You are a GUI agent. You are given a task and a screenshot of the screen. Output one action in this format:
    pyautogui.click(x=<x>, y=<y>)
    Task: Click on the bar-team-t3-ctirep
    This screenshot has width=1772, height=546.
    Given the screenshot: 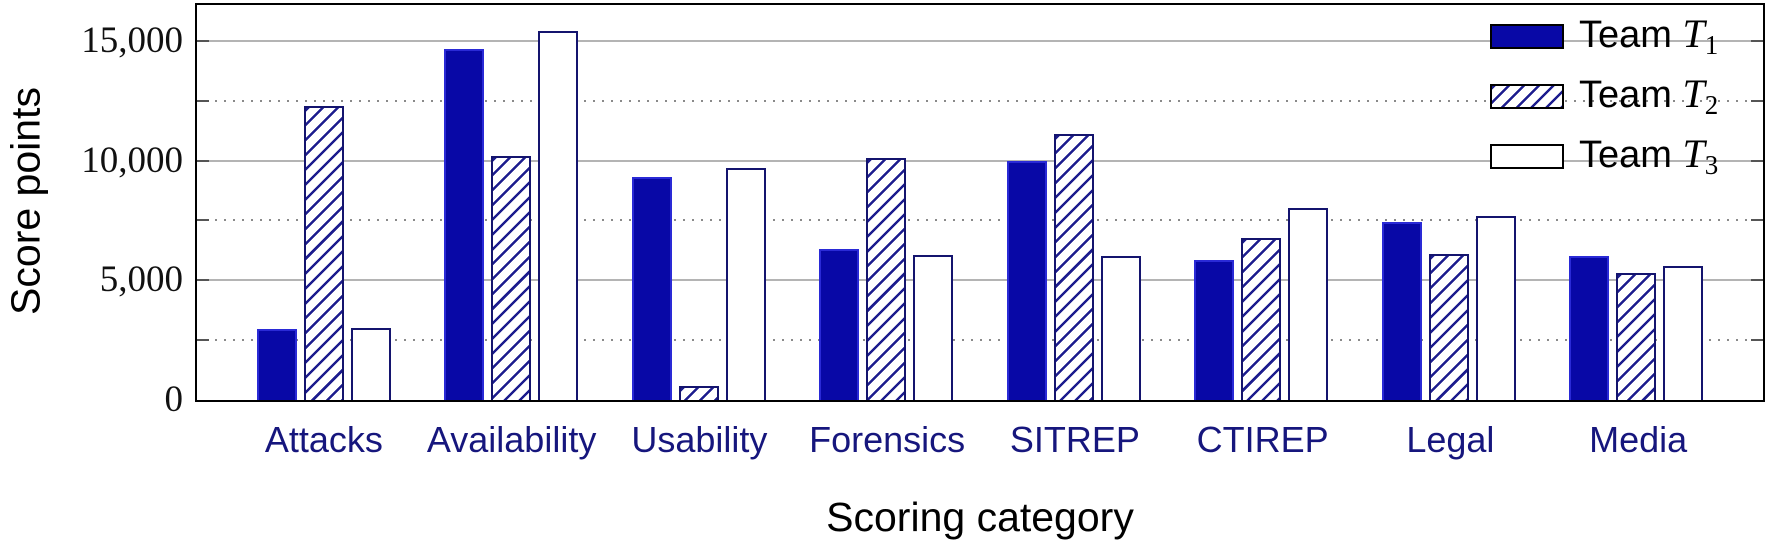 What is the action you would take?
    pyautogui.click(x=1308, y=304)
    